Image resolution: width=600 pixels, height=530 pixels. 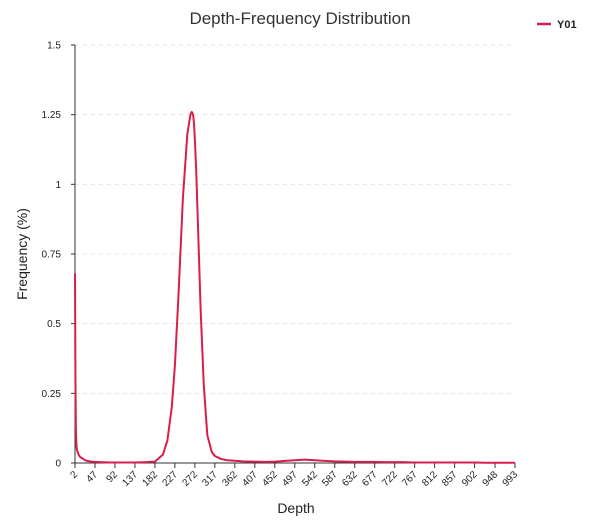 What do you see at coordinates (350, 479) in the screenshot?
I see `x-tick-label: 632` at bounding box center [350, 479].